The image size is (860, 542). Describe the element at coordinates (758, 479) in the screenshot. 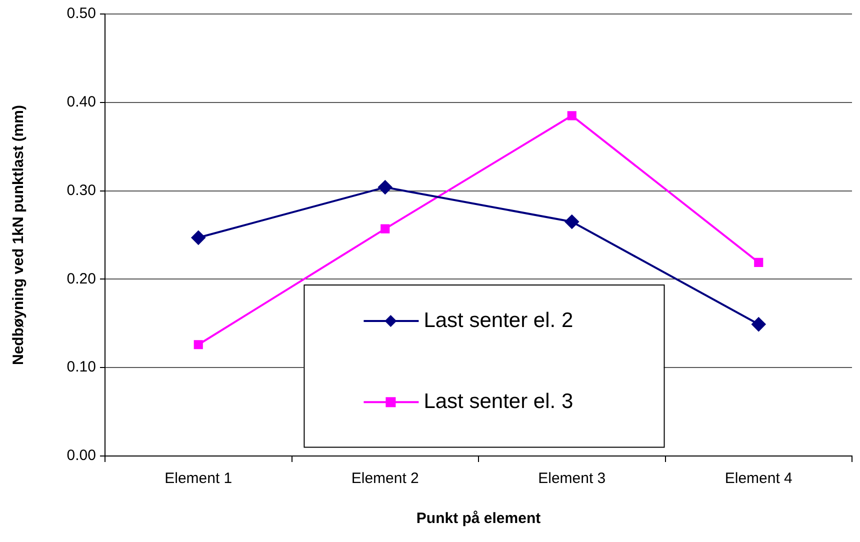

I see `x-tick-label: Element 4` at that location.